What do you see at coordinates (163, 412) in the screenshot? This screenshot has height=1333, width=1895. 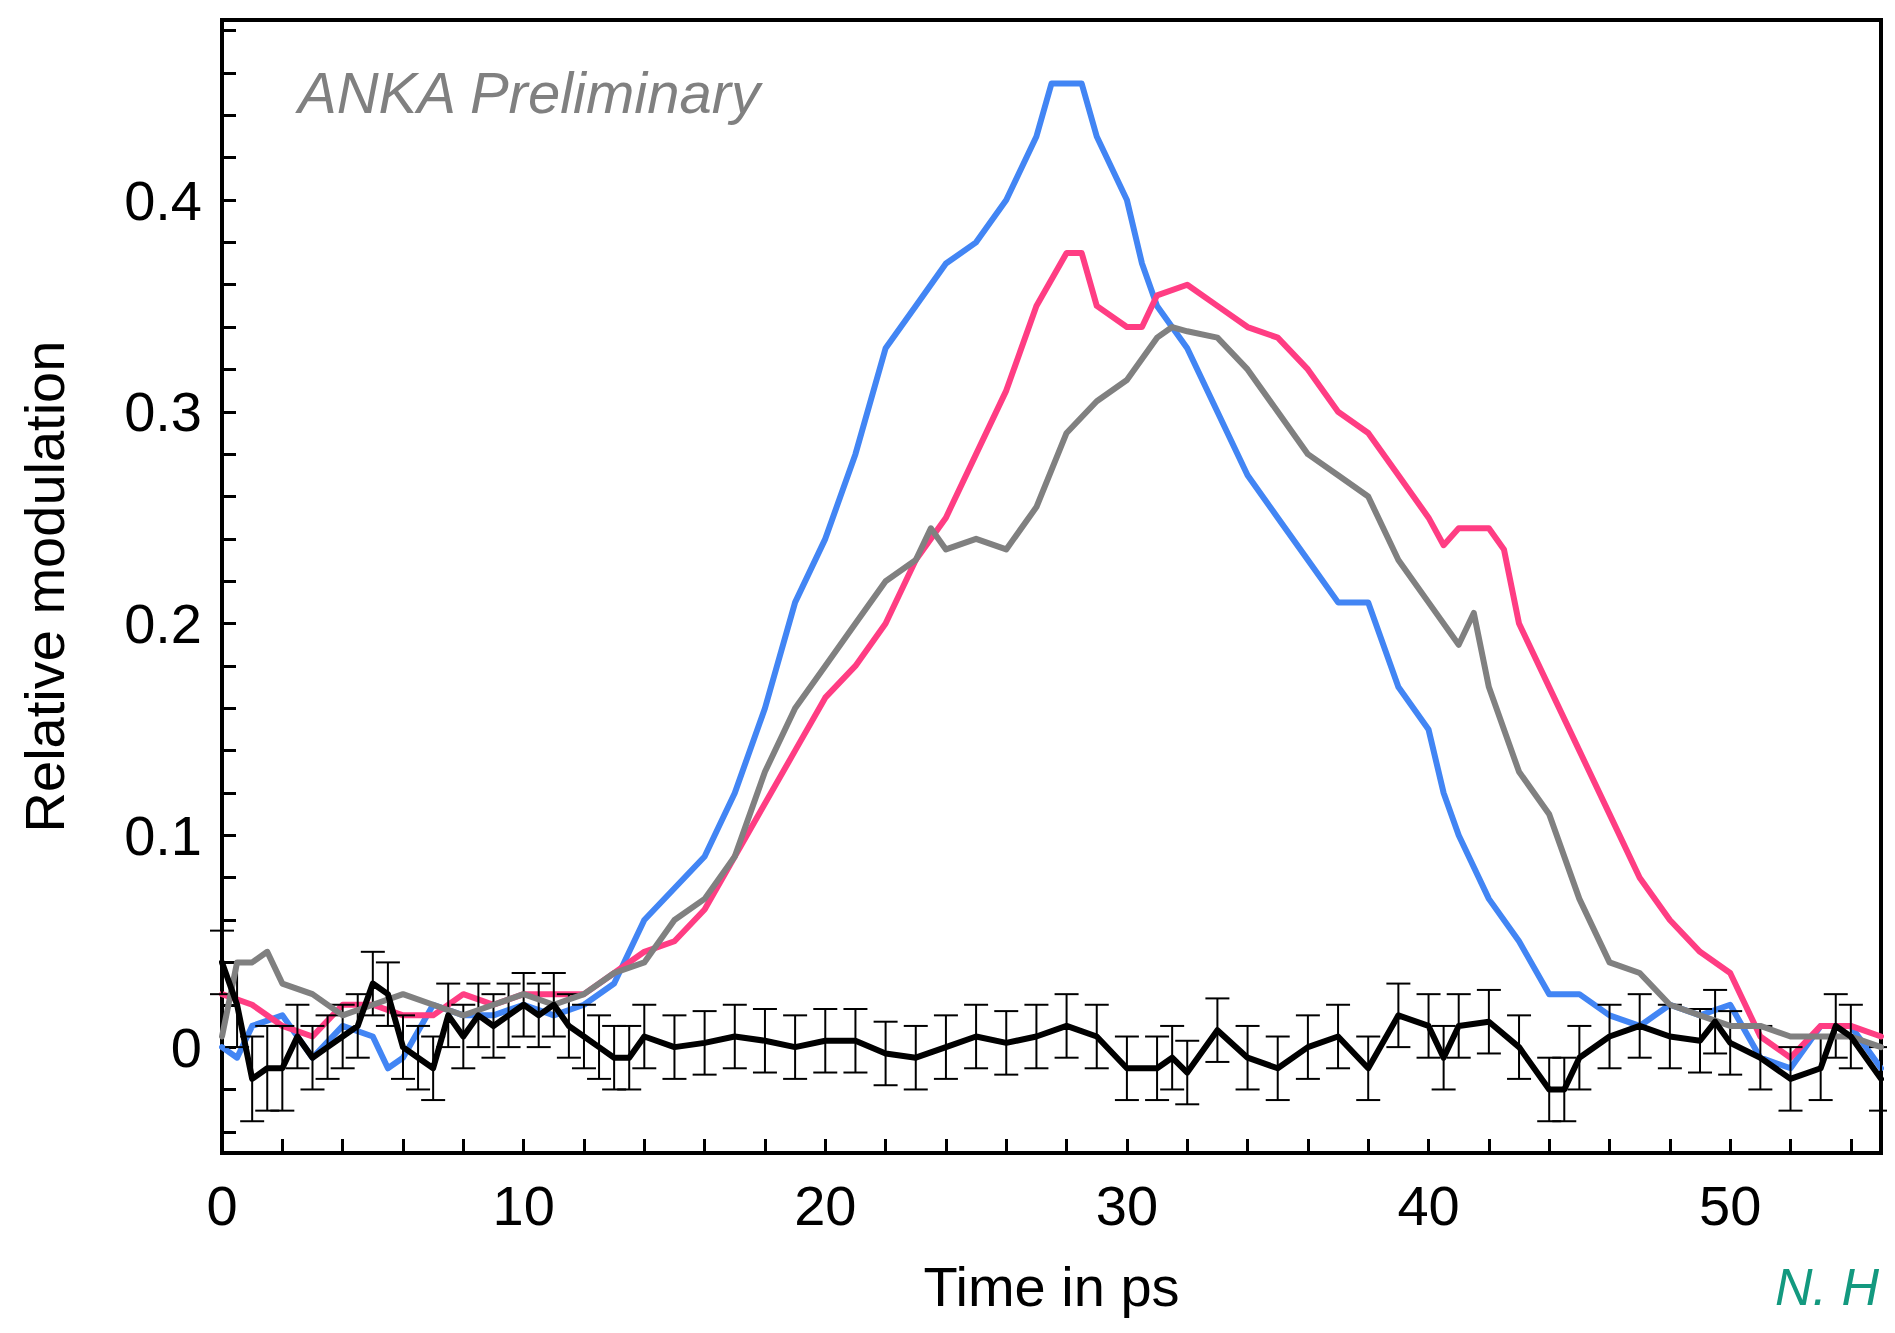 I see `y-tick-label: 0.3` at bounding box center [163, 412].